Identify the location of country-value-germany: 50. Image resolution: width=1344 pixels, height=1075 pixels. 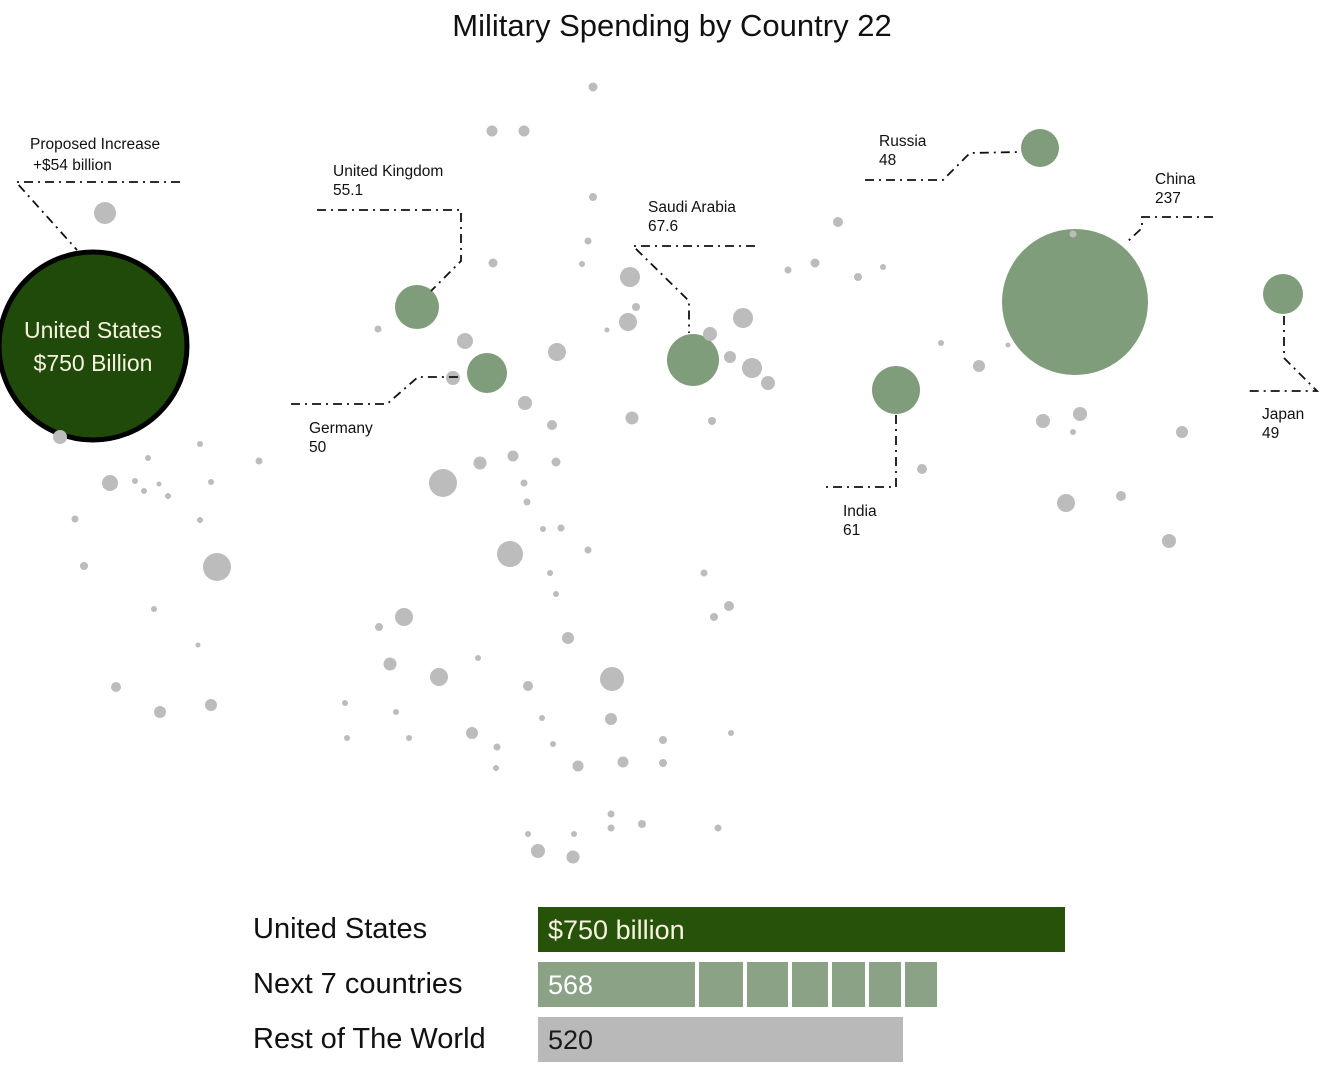
(318, 447).